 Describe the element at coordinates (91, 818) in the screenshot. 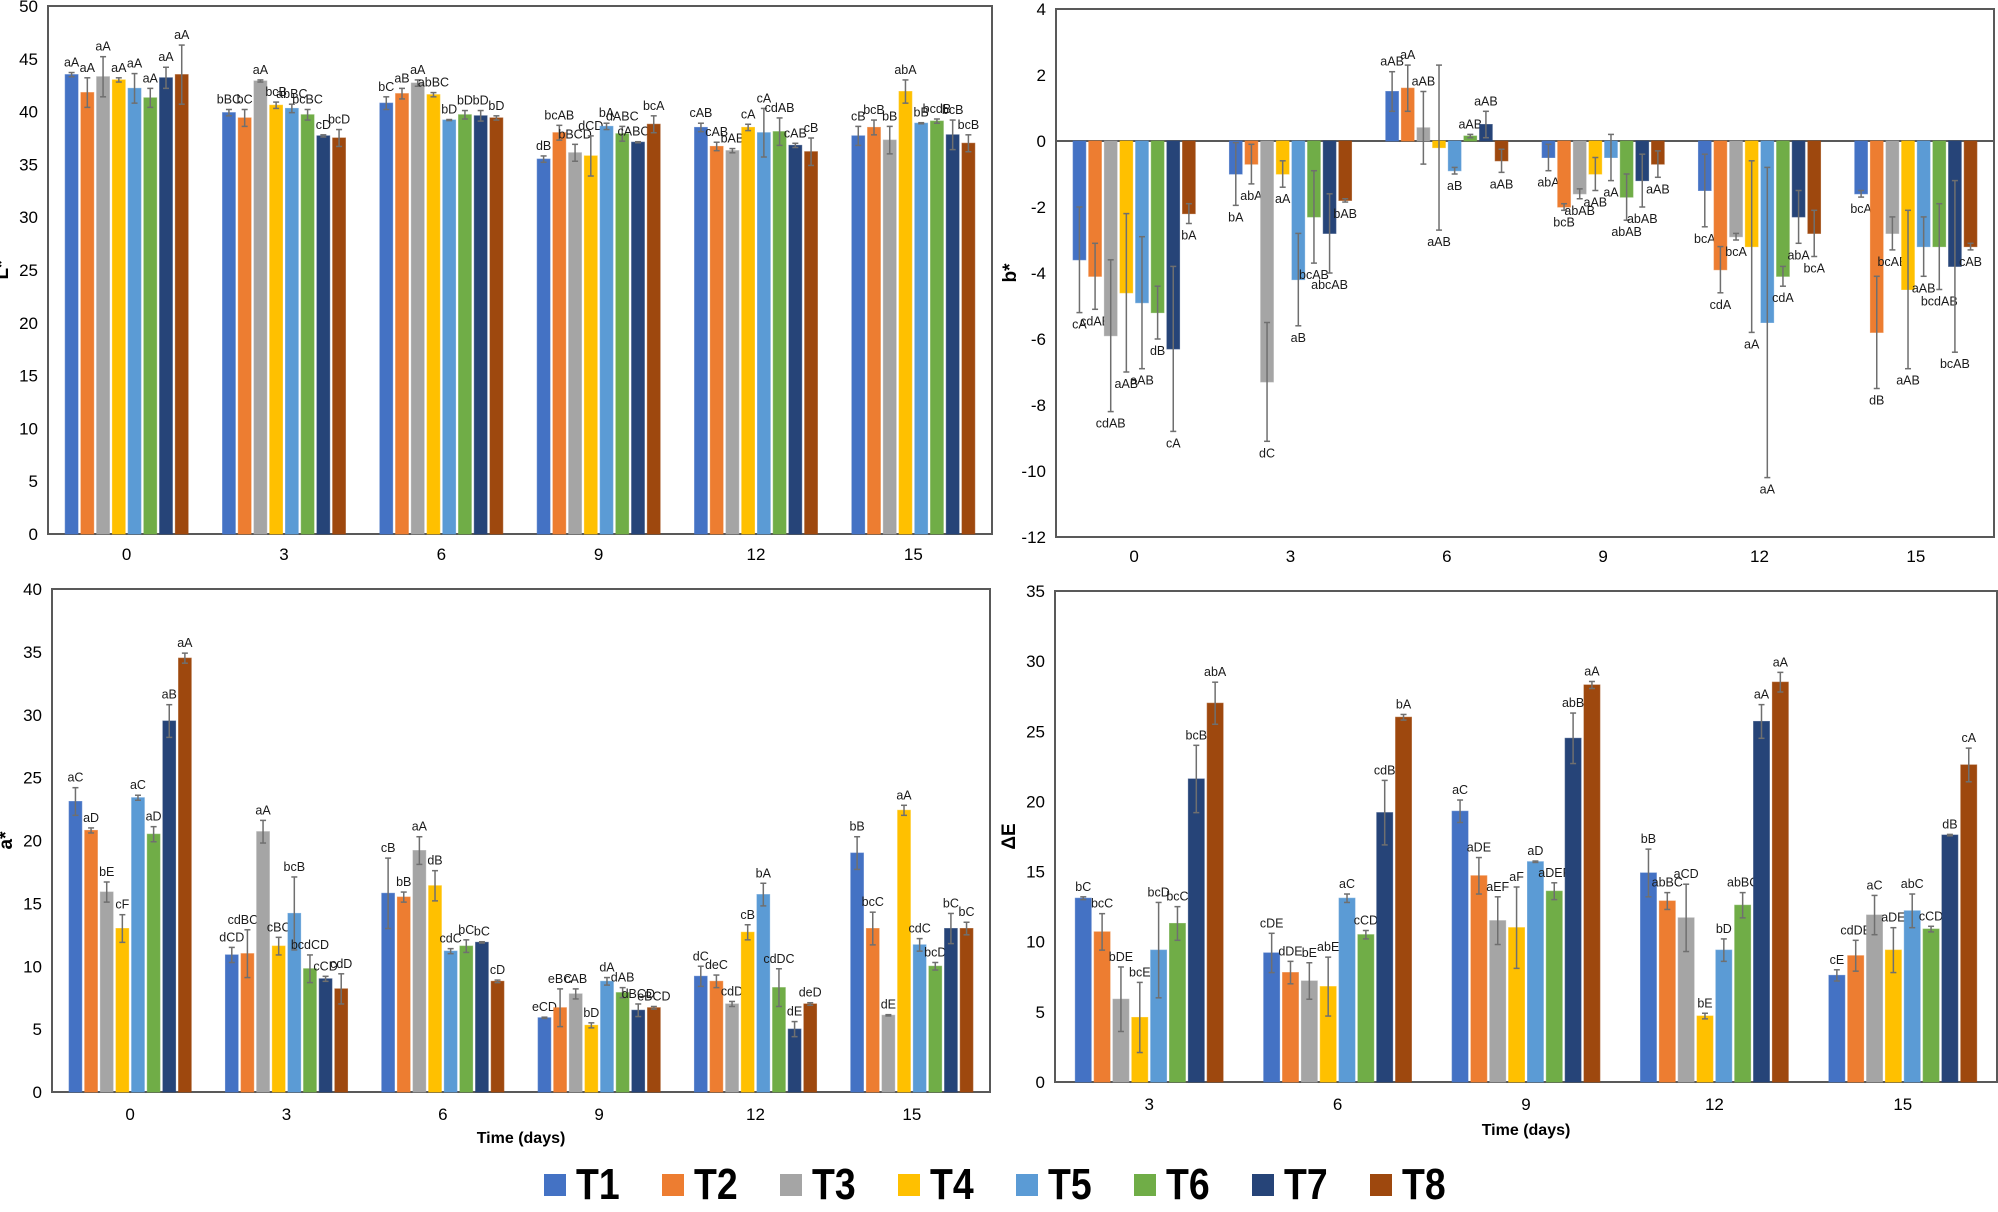

I see `significance-label: aD` at that location.